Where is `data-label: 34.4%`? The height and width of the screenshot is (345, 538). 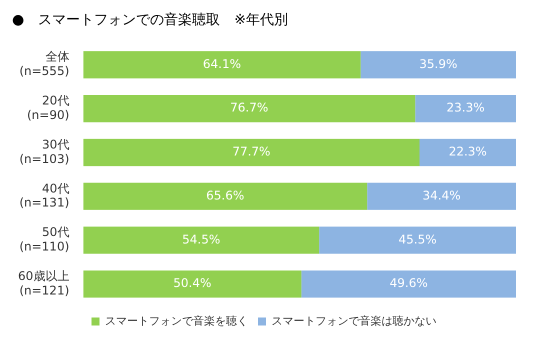 data-label: 34.4% is located at coordinates (441, 195).